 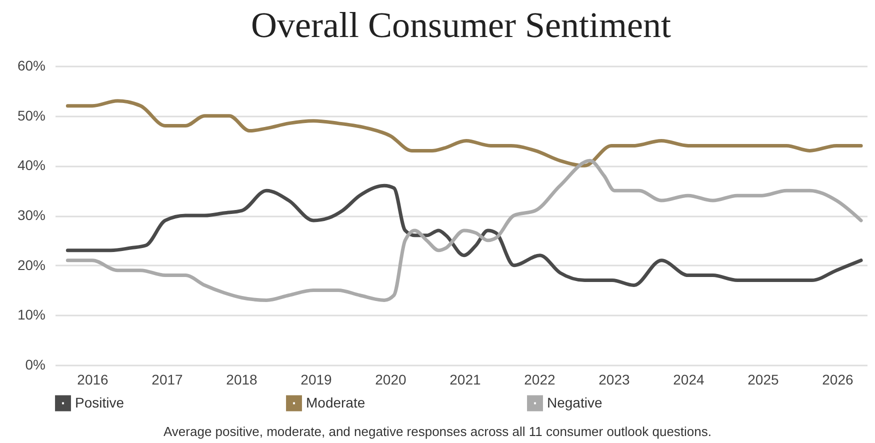 I want to click on y-tick-label: 40%, so click(x=31, y=165).